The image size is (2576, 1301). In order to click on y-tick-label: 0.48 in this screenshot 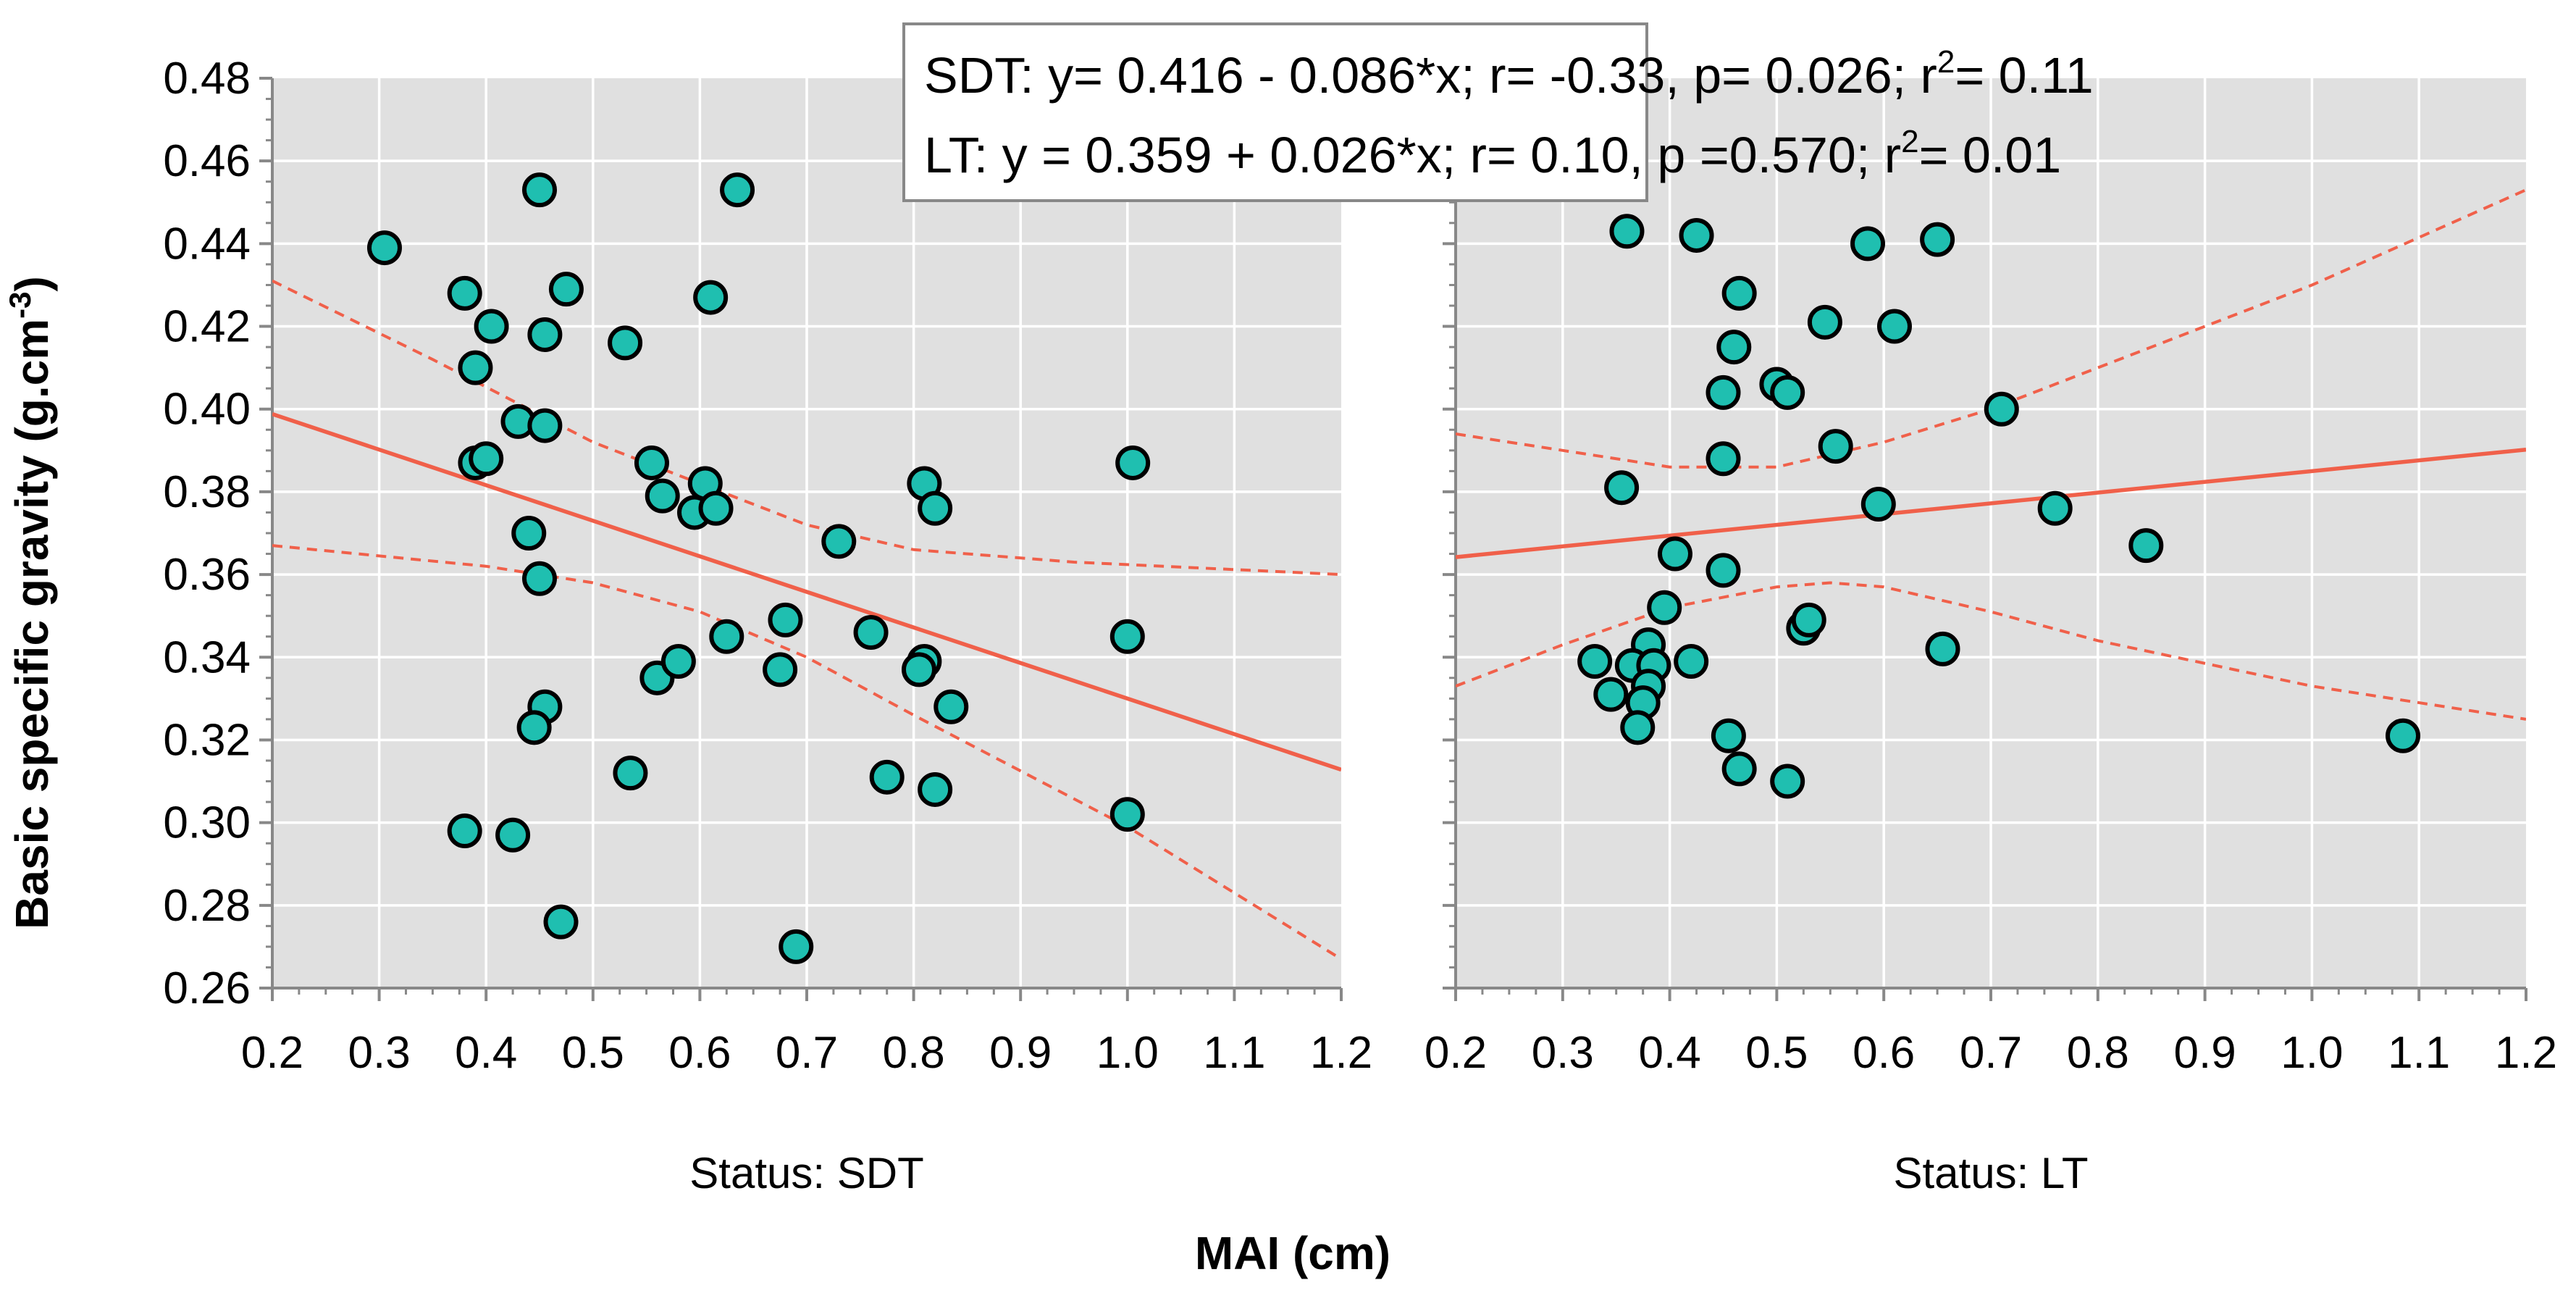, I will do `click(207, 79)`.